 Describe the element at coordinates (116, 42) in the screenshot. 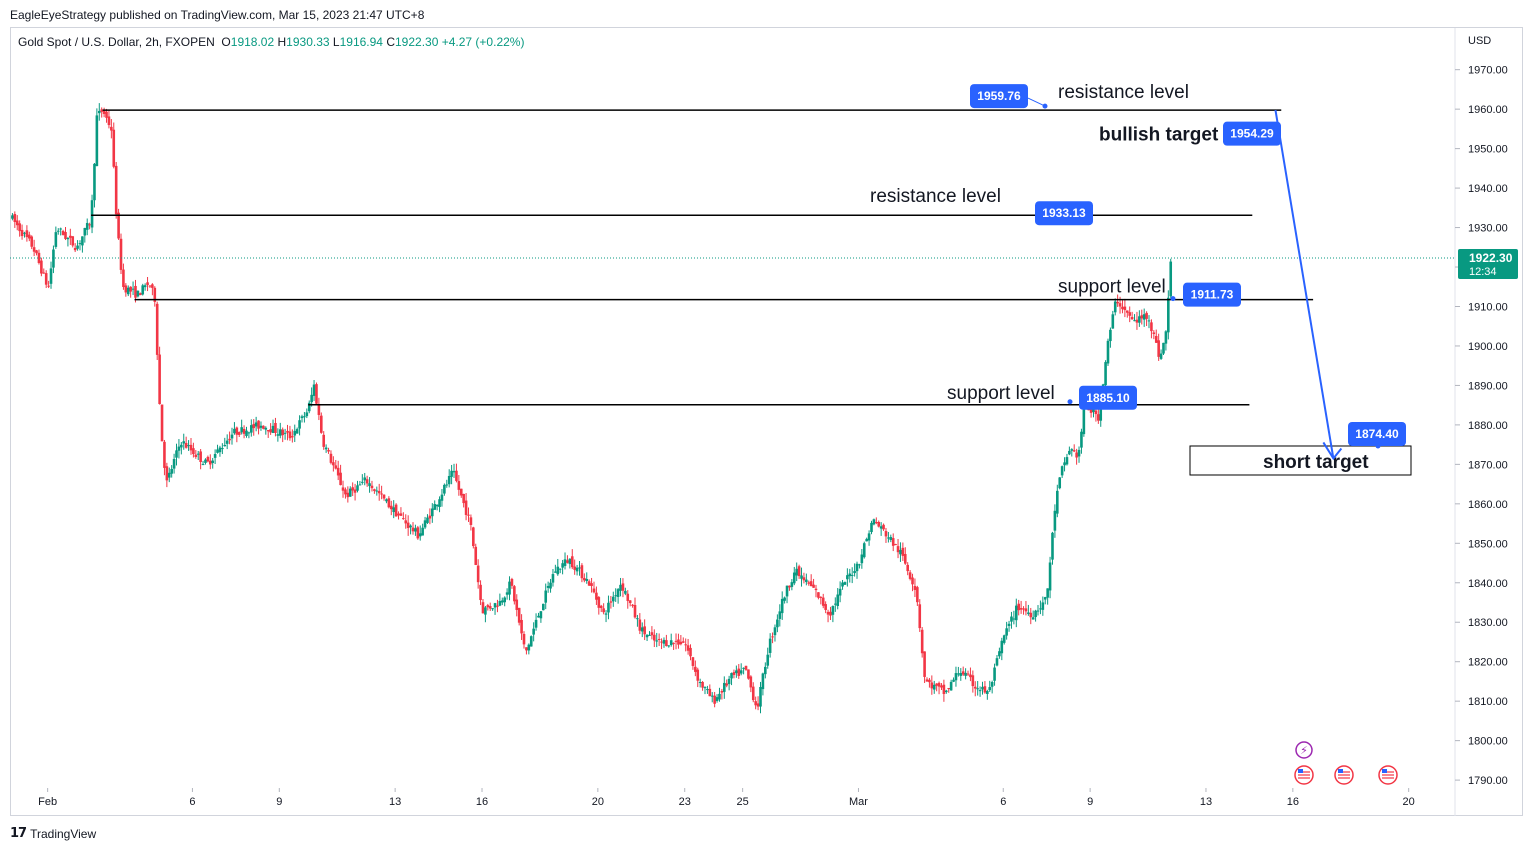

I see `symbol-name: Gold Spot / U.S. Dollar, 2h, FXOPEN` at that location.